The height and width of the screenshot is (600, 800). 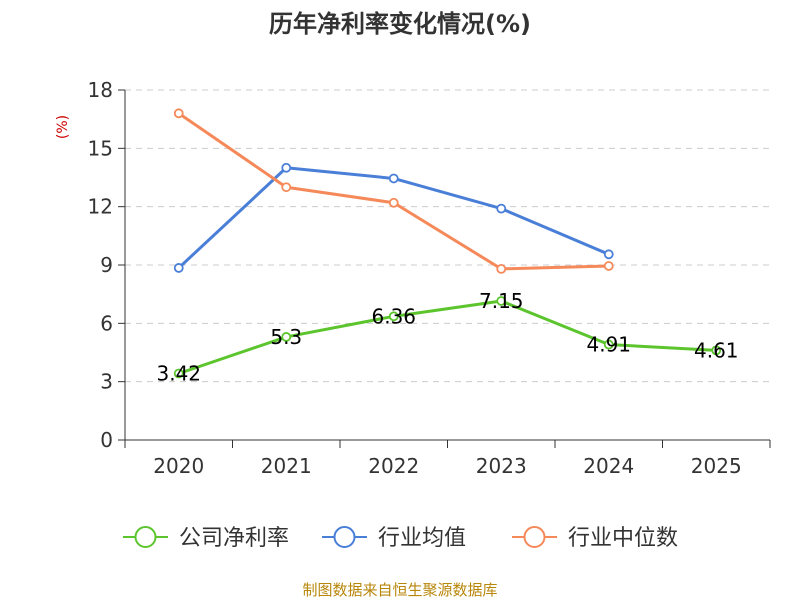 What do you see at coordinates (100, 90) in the screenshot?
I see `y-tick-label-18: 18` at bounding box center [100, 90].